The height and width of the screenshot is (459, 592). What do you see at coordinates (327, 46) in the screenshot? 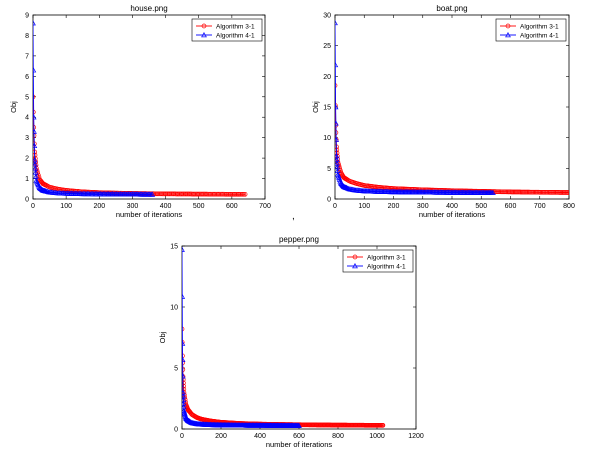
I see `y-tick-label: 25` at bounding box center [327, 46].